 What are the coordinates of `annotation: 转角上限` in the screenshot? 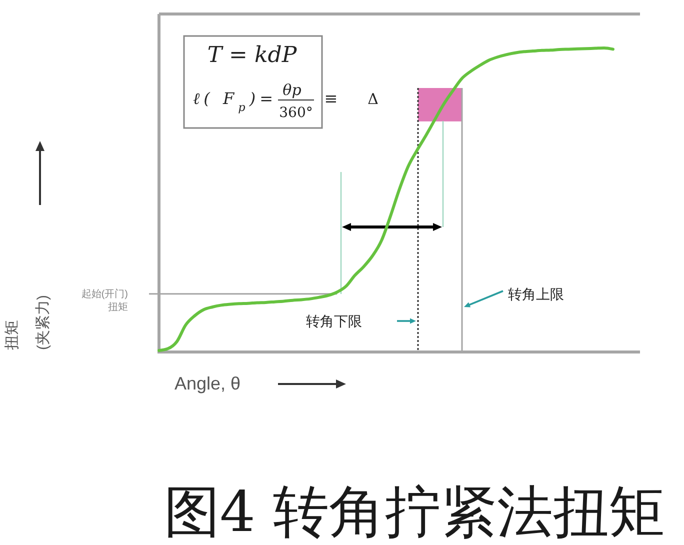 It's located at (536, 294).